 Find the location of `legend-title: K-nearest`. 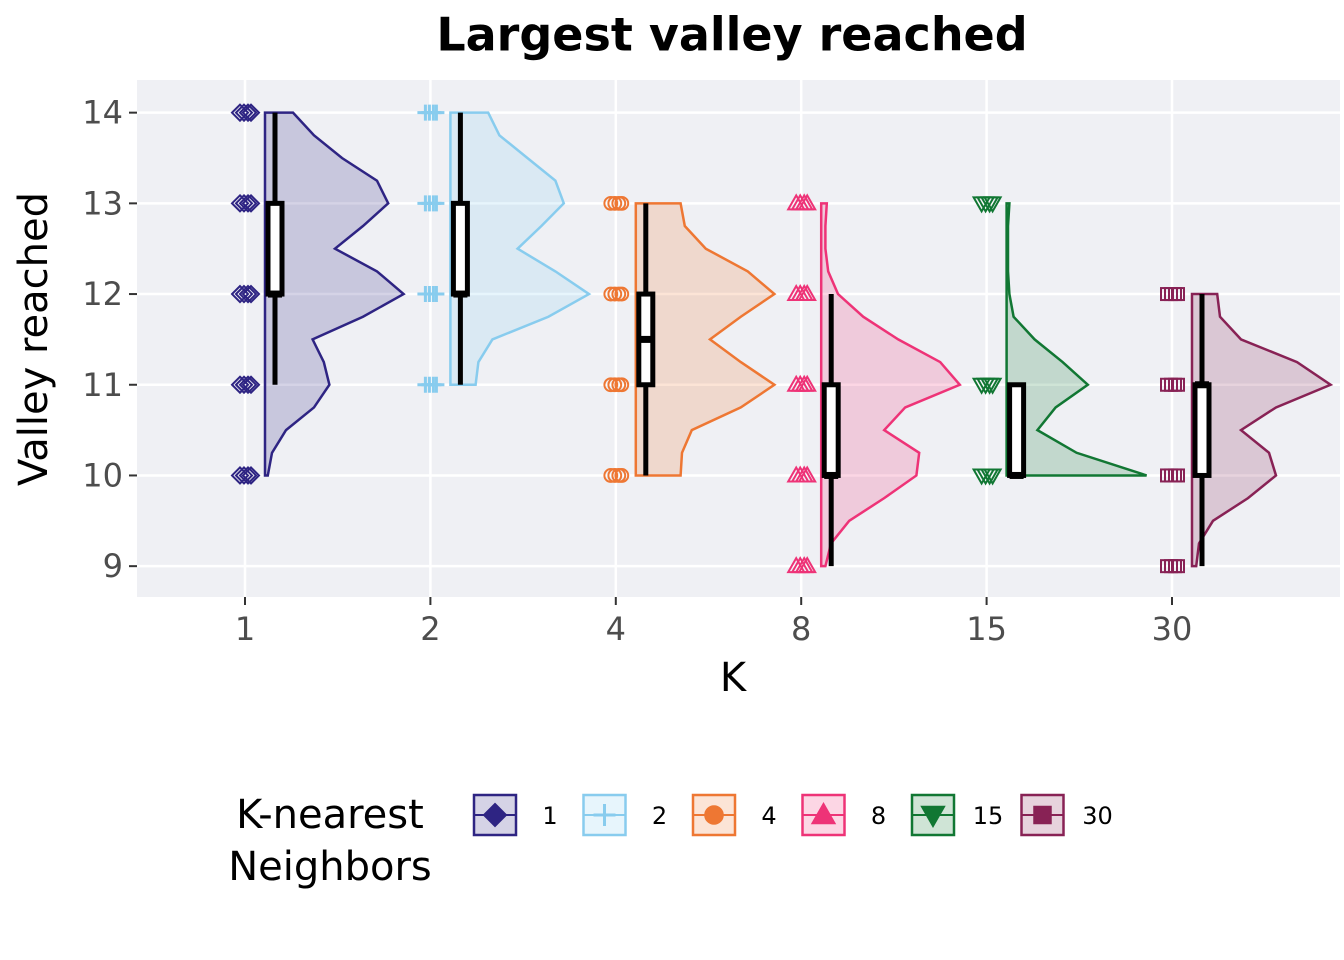

legend-title: K-nearest is located at coordinates (330, 815).